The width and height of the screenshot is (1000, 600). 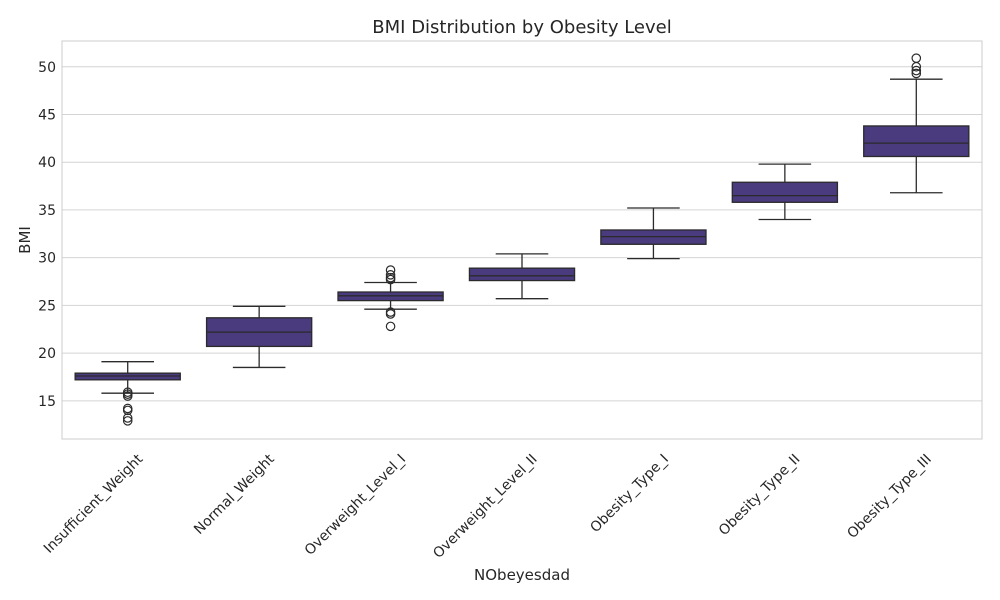 I want to click on y-tick-label: 15, so click(x=47, y=402).